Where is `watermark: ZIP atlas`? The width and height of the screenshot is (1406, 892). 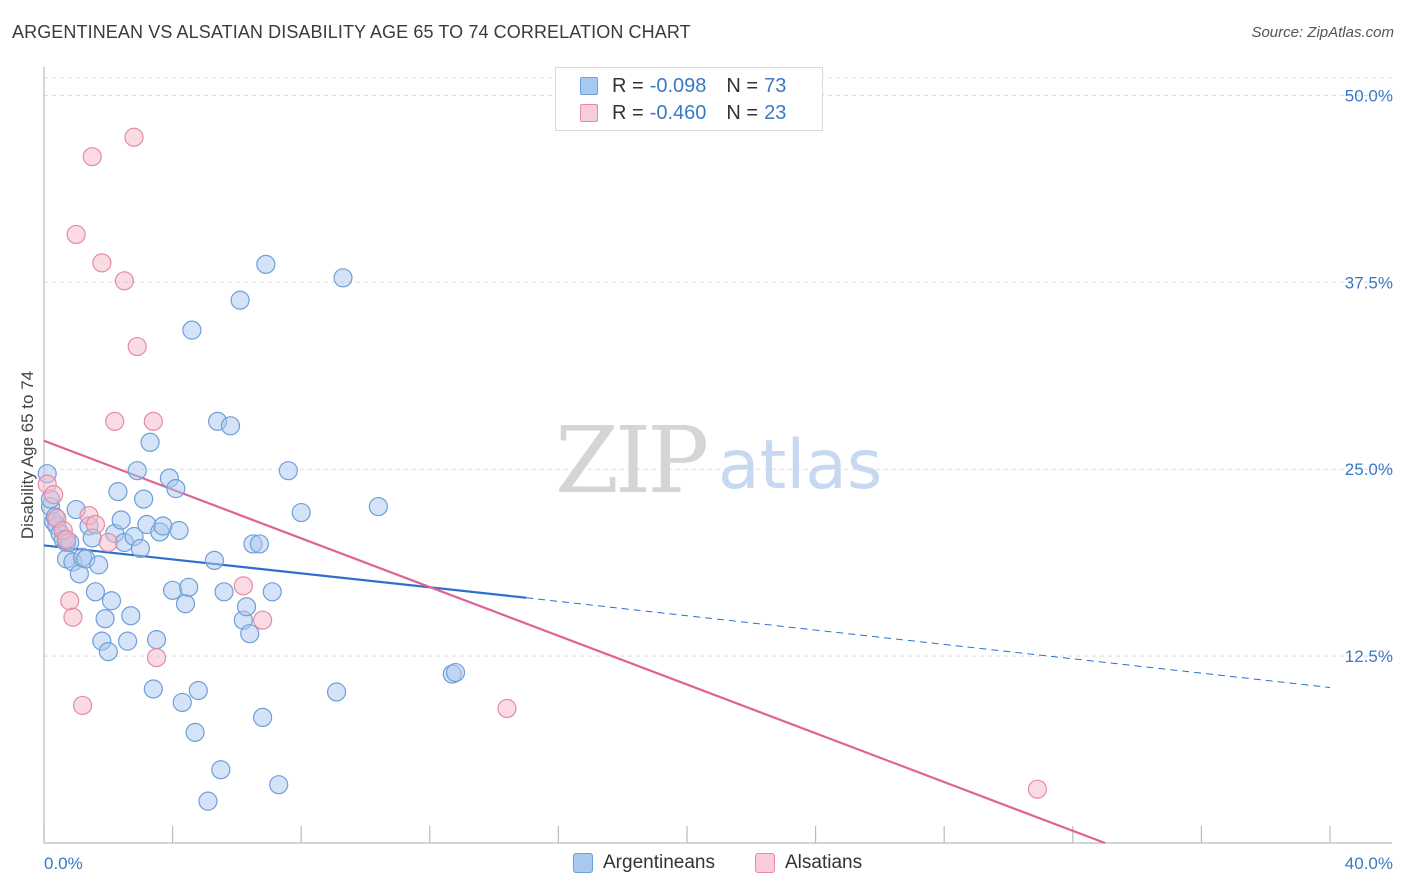 watermark: ZIP atlas is located at coordinates (718, 460).